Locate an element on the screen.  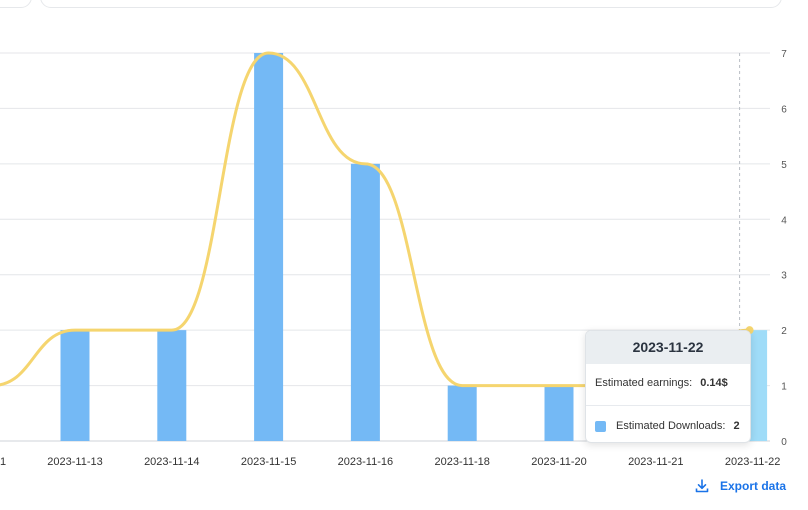
tooltip-earnings-row: Estimated earnings: 0.14$ is located at coordinates (668, 385).